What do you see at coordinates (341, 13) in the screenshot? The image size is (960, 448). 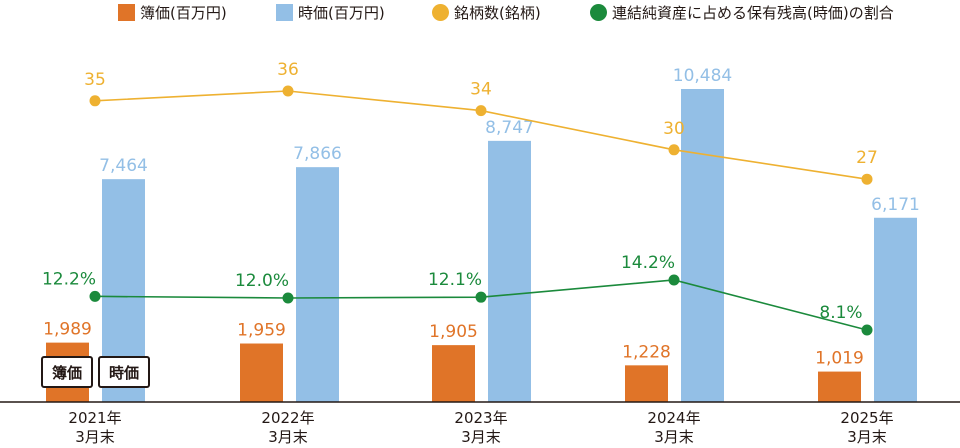 I see `legend-label-market-value: 時価(百万円)` at bounding box center [341, 13].